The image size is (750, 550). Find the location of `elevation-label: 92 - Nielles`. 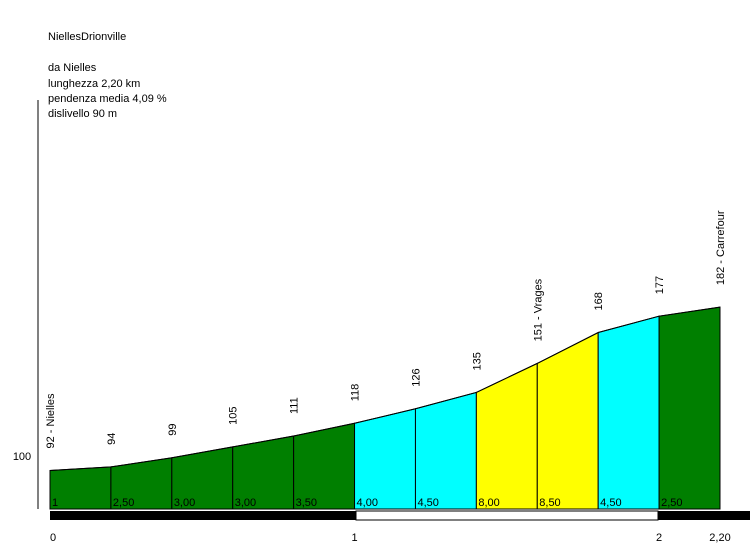

elevation-label: 92 - Nielles is located at coordinates (51, 421).